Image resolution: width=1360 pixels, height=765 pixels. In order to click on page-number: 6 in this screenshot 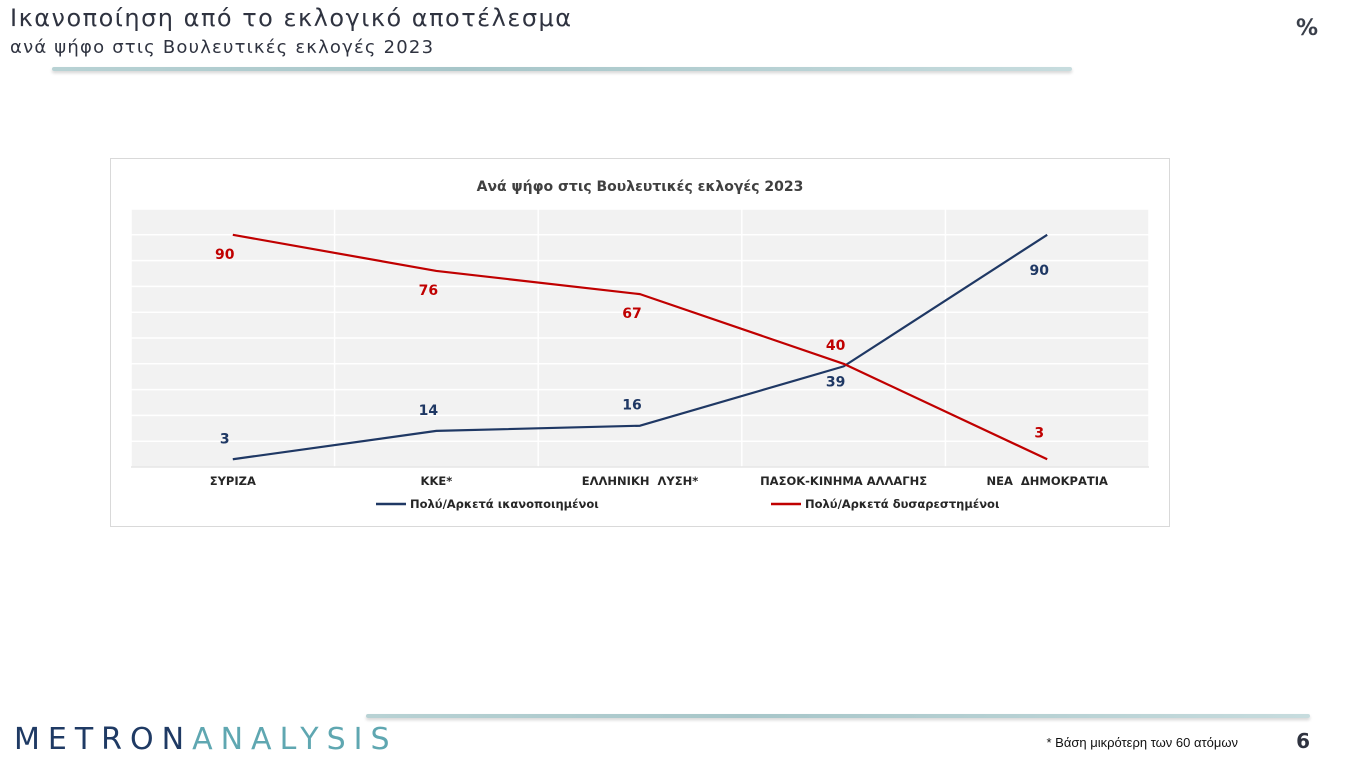, I will do `click(1303, 741)`.